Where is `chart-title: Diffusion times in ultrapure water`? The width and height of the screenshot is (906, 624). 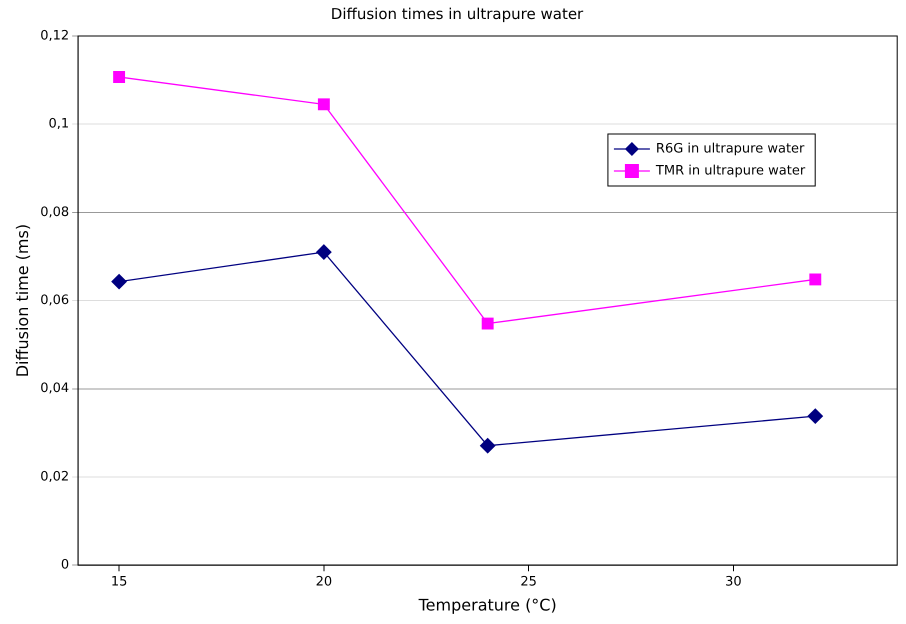 chart-title: Diffusion times in ultrapure water is located at coordinates (457, 13).